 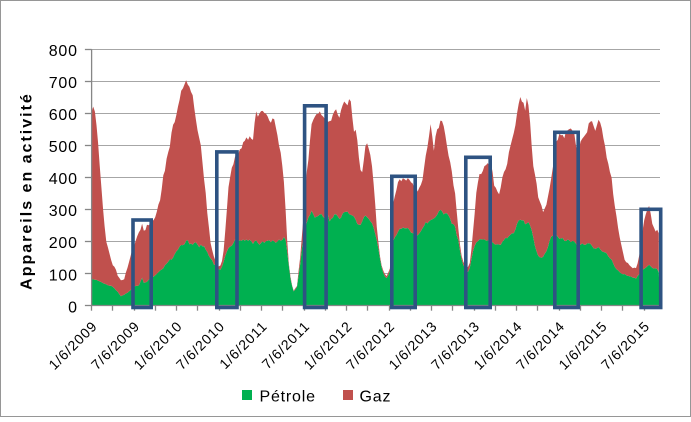 I want to click on svg-text: 200, so click(x=63, y=243).